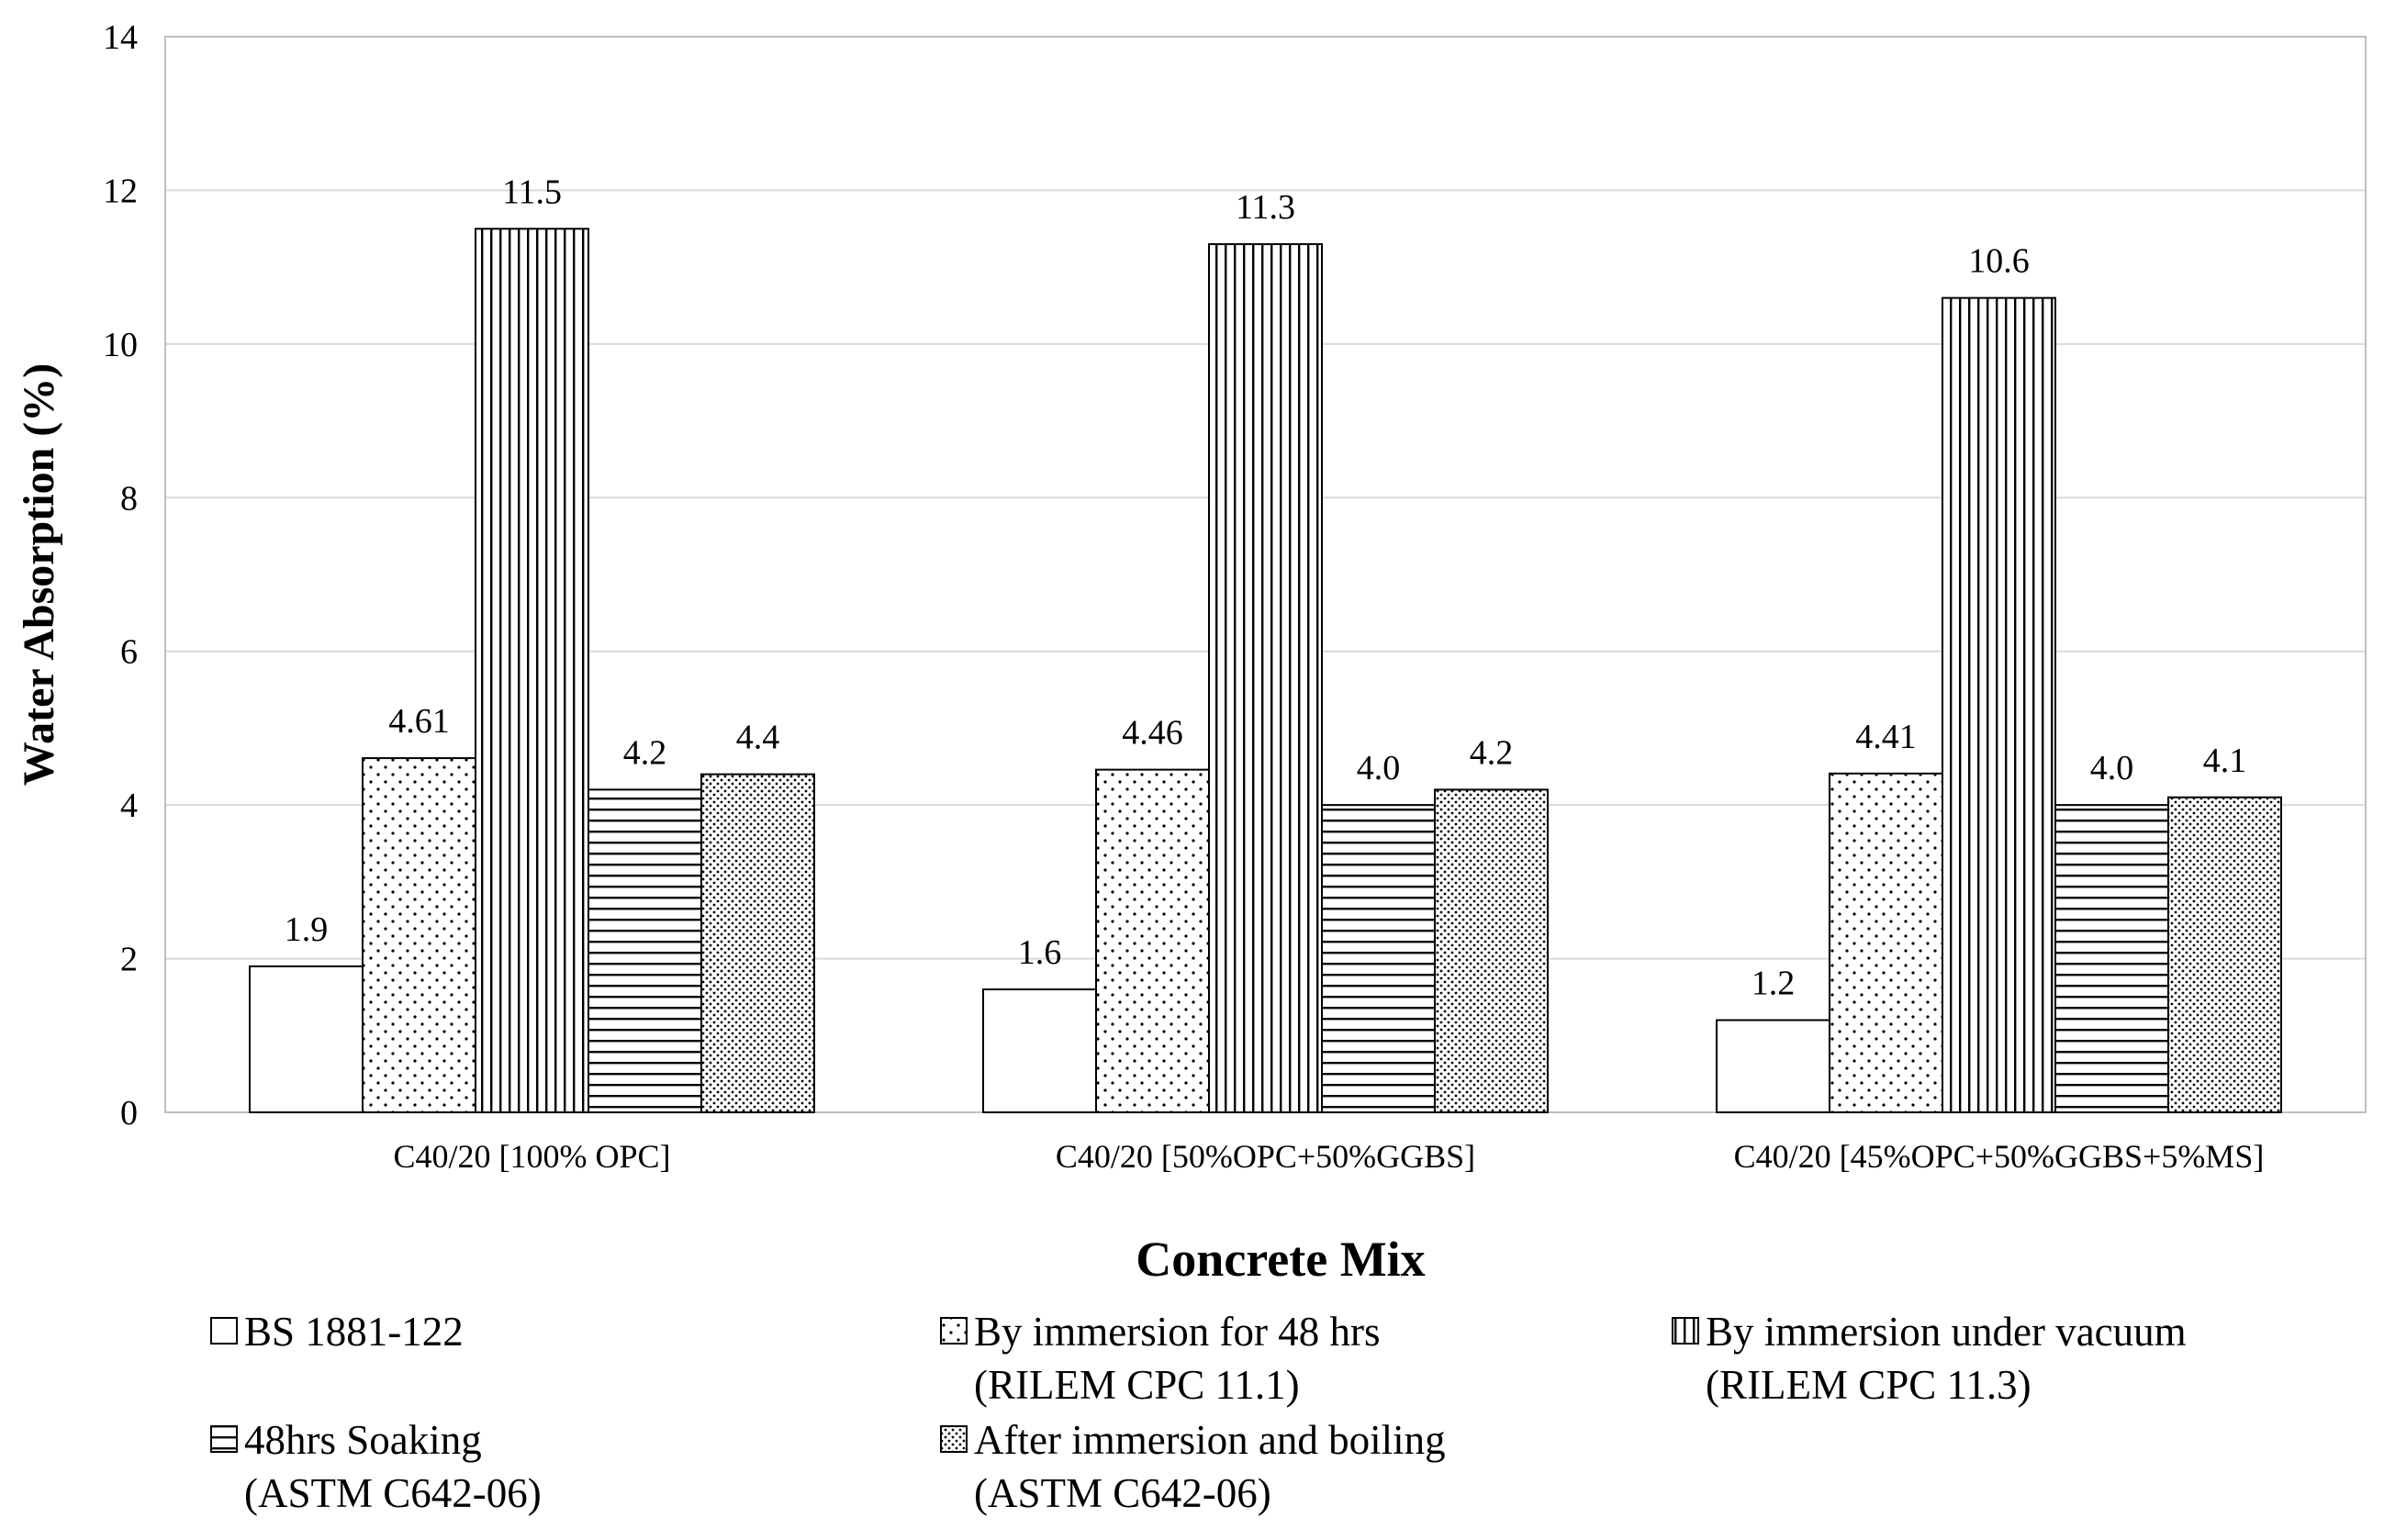 The image size is (2384, 1540). Describe the element at coordinates (1040, 952) in the screenshot. I see `data-label: 1.6` at that location.